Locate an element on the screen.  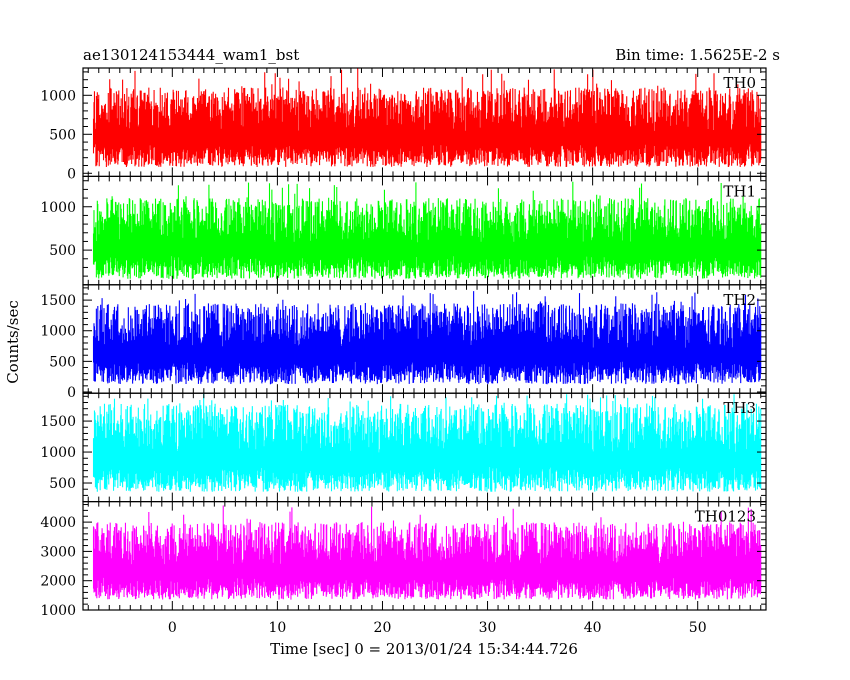
series-label-th0123: TH0123 is located at coordinates (725, 517).